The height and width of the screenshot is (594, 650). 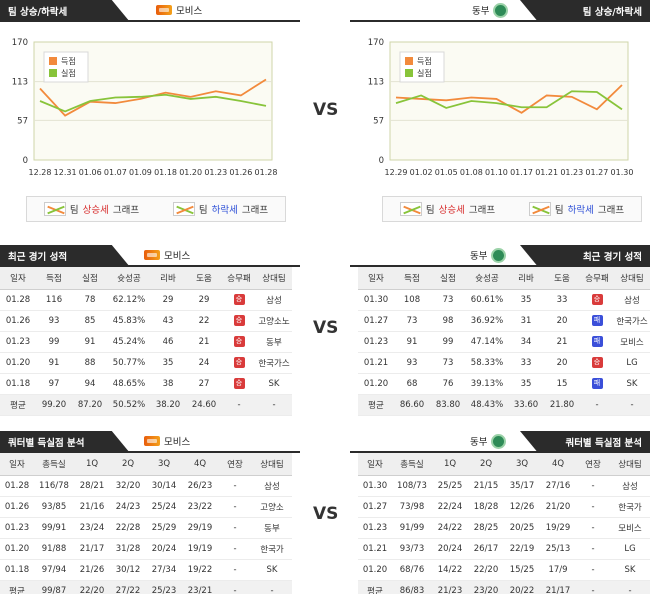 I want to click on team-dongbu-label: 동부, so click(x=488, y=255).